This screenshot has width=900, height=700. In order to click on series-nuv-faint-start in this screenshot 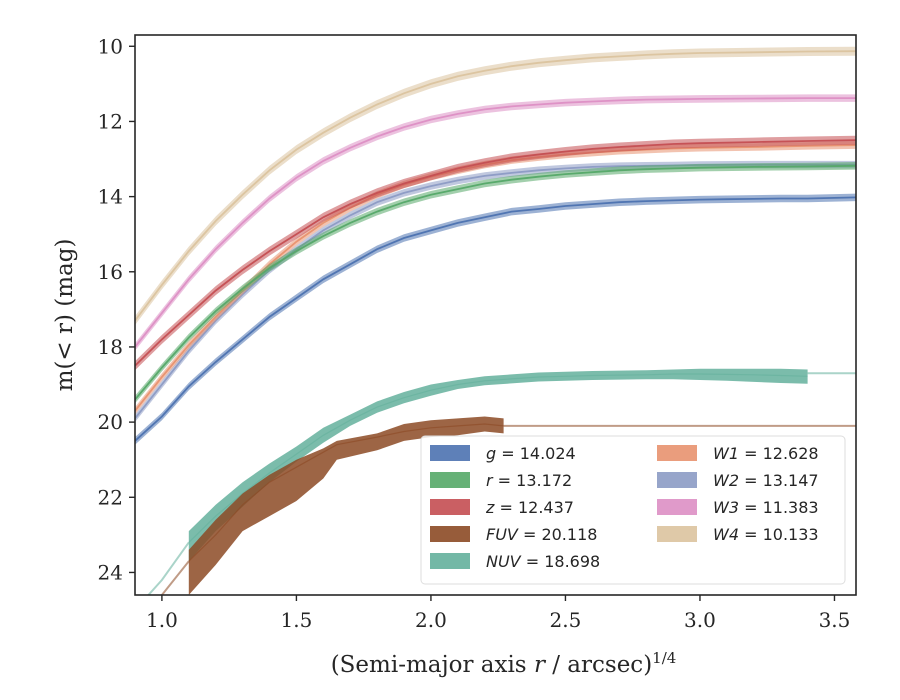, I will do `click(168, 568)`.